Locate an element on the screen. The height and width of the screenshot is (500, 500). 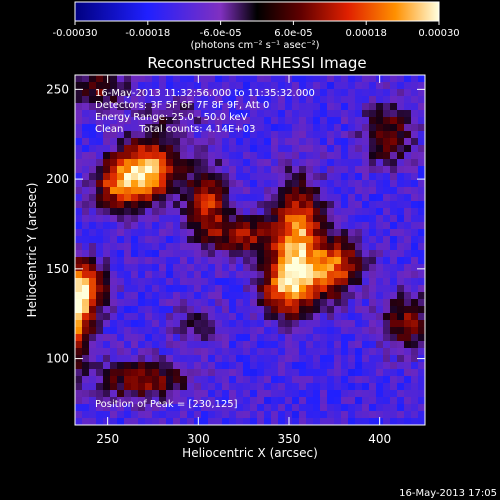
y-tick-label: 200 is located at coordinates (57, 179).